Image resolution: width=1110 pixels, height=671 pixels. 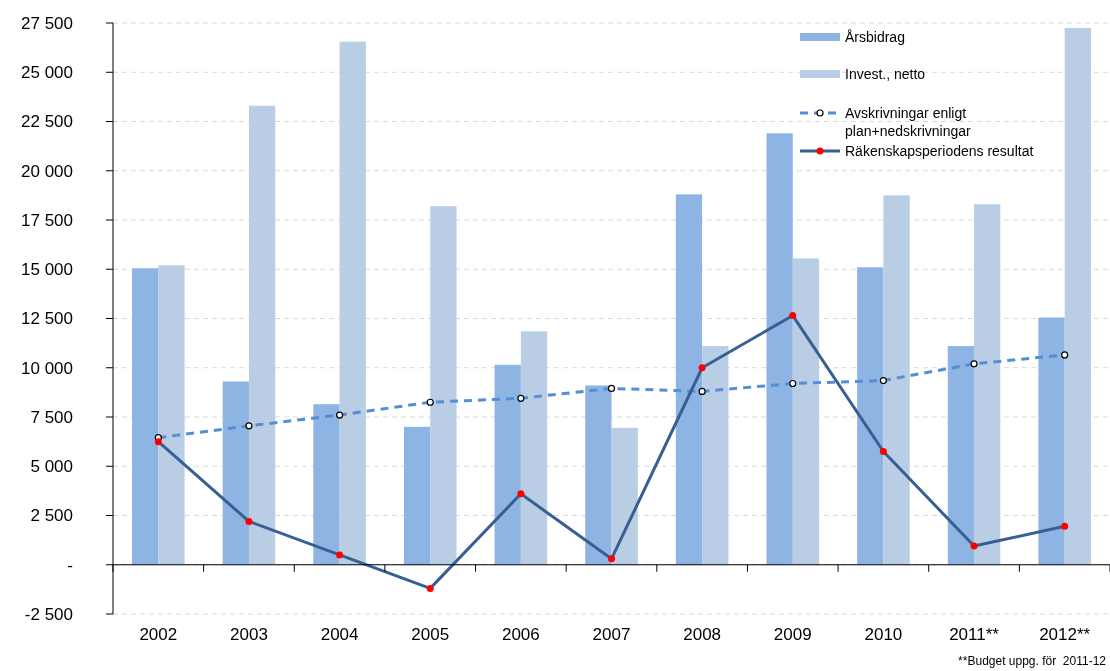 I want to click on x-tick-label: 2002, so click(x=158, y=634).